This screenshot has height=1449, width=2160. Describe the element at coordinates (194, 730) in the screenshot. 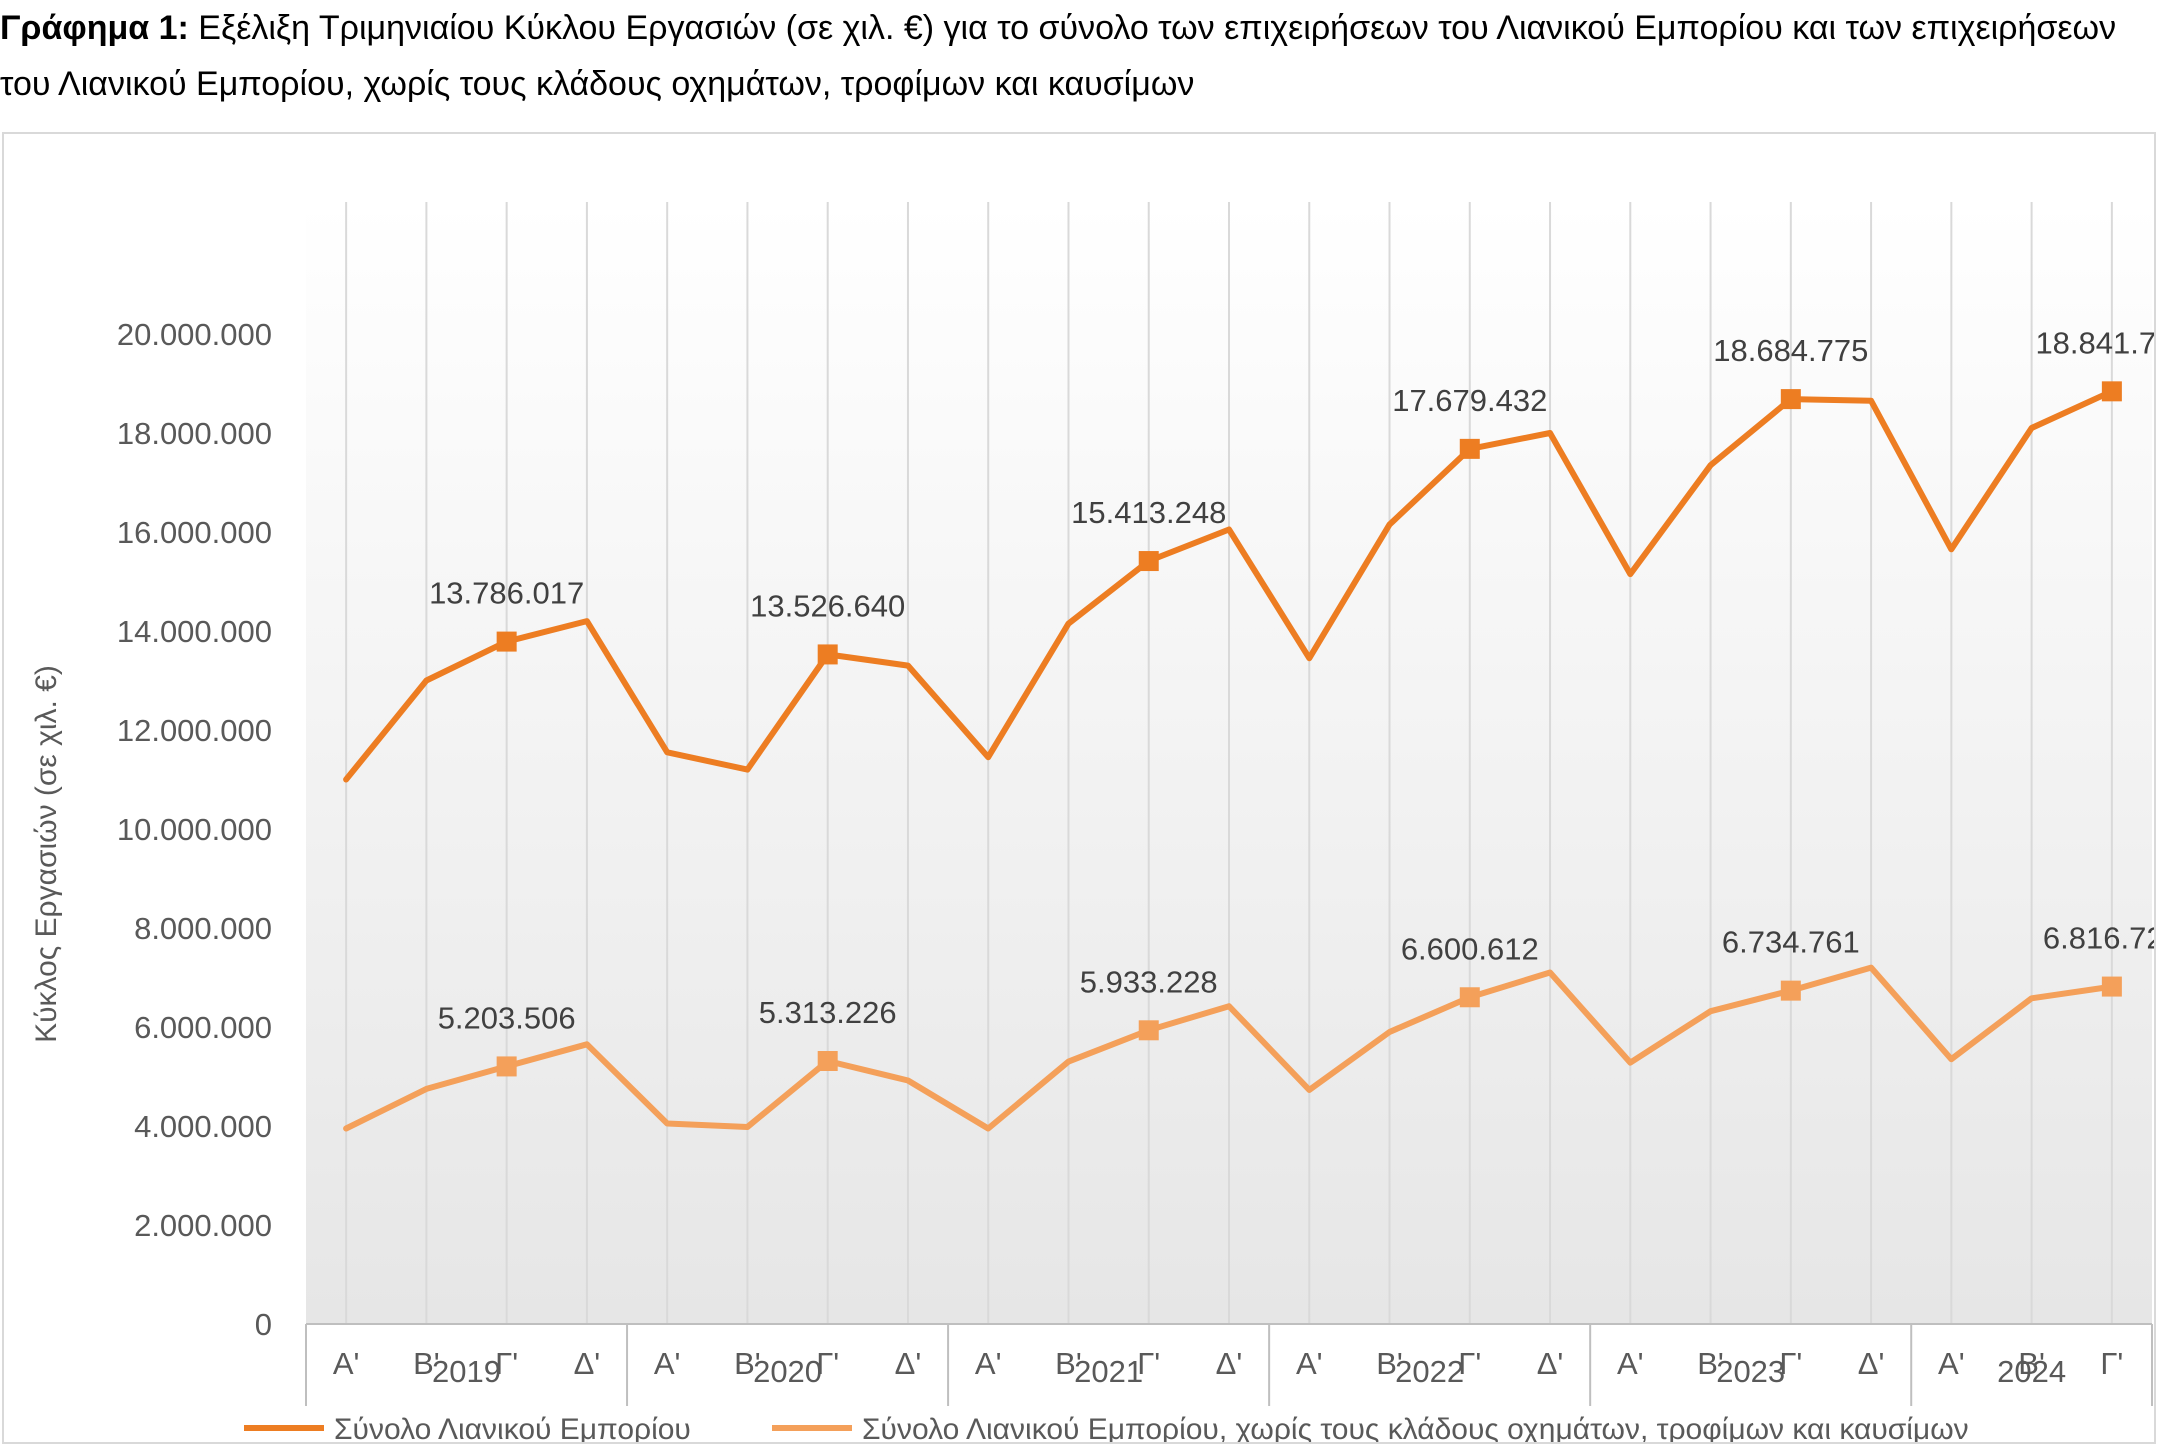

I see `y-tick-label: 12.000.000` at that location.